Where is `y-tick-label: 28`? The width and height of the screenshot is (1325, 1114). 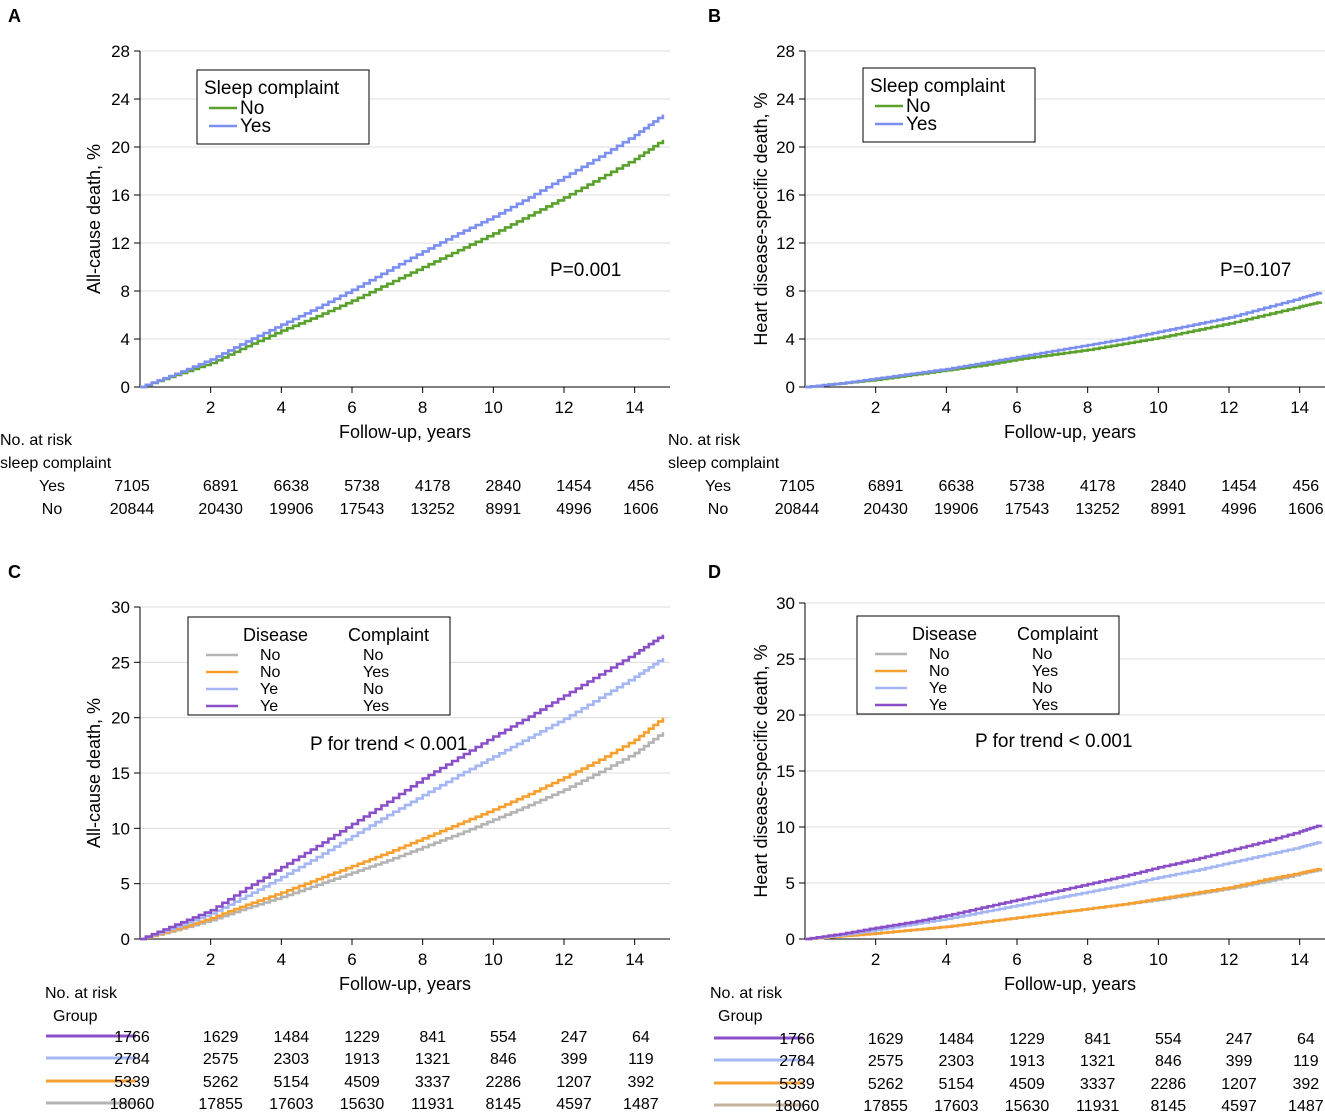 y-tick-label: 28 is located at coordinates (120, 51).